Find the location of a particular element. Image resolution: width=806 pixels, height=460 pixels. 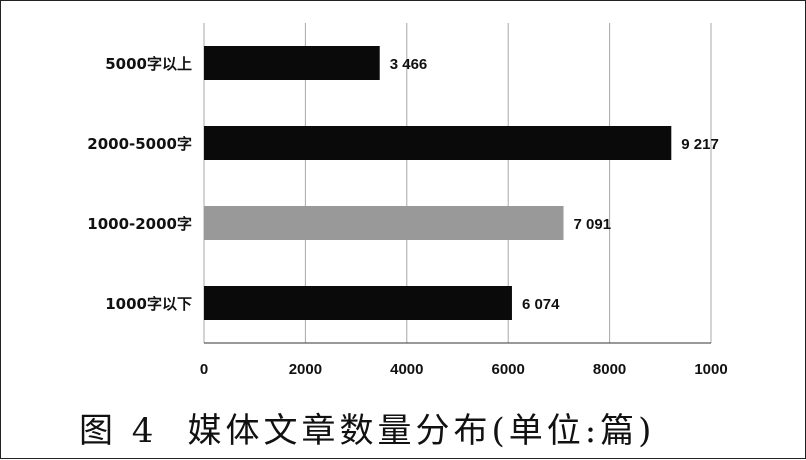

x-tick-label: 1000 is located at coordinates (710, 369).